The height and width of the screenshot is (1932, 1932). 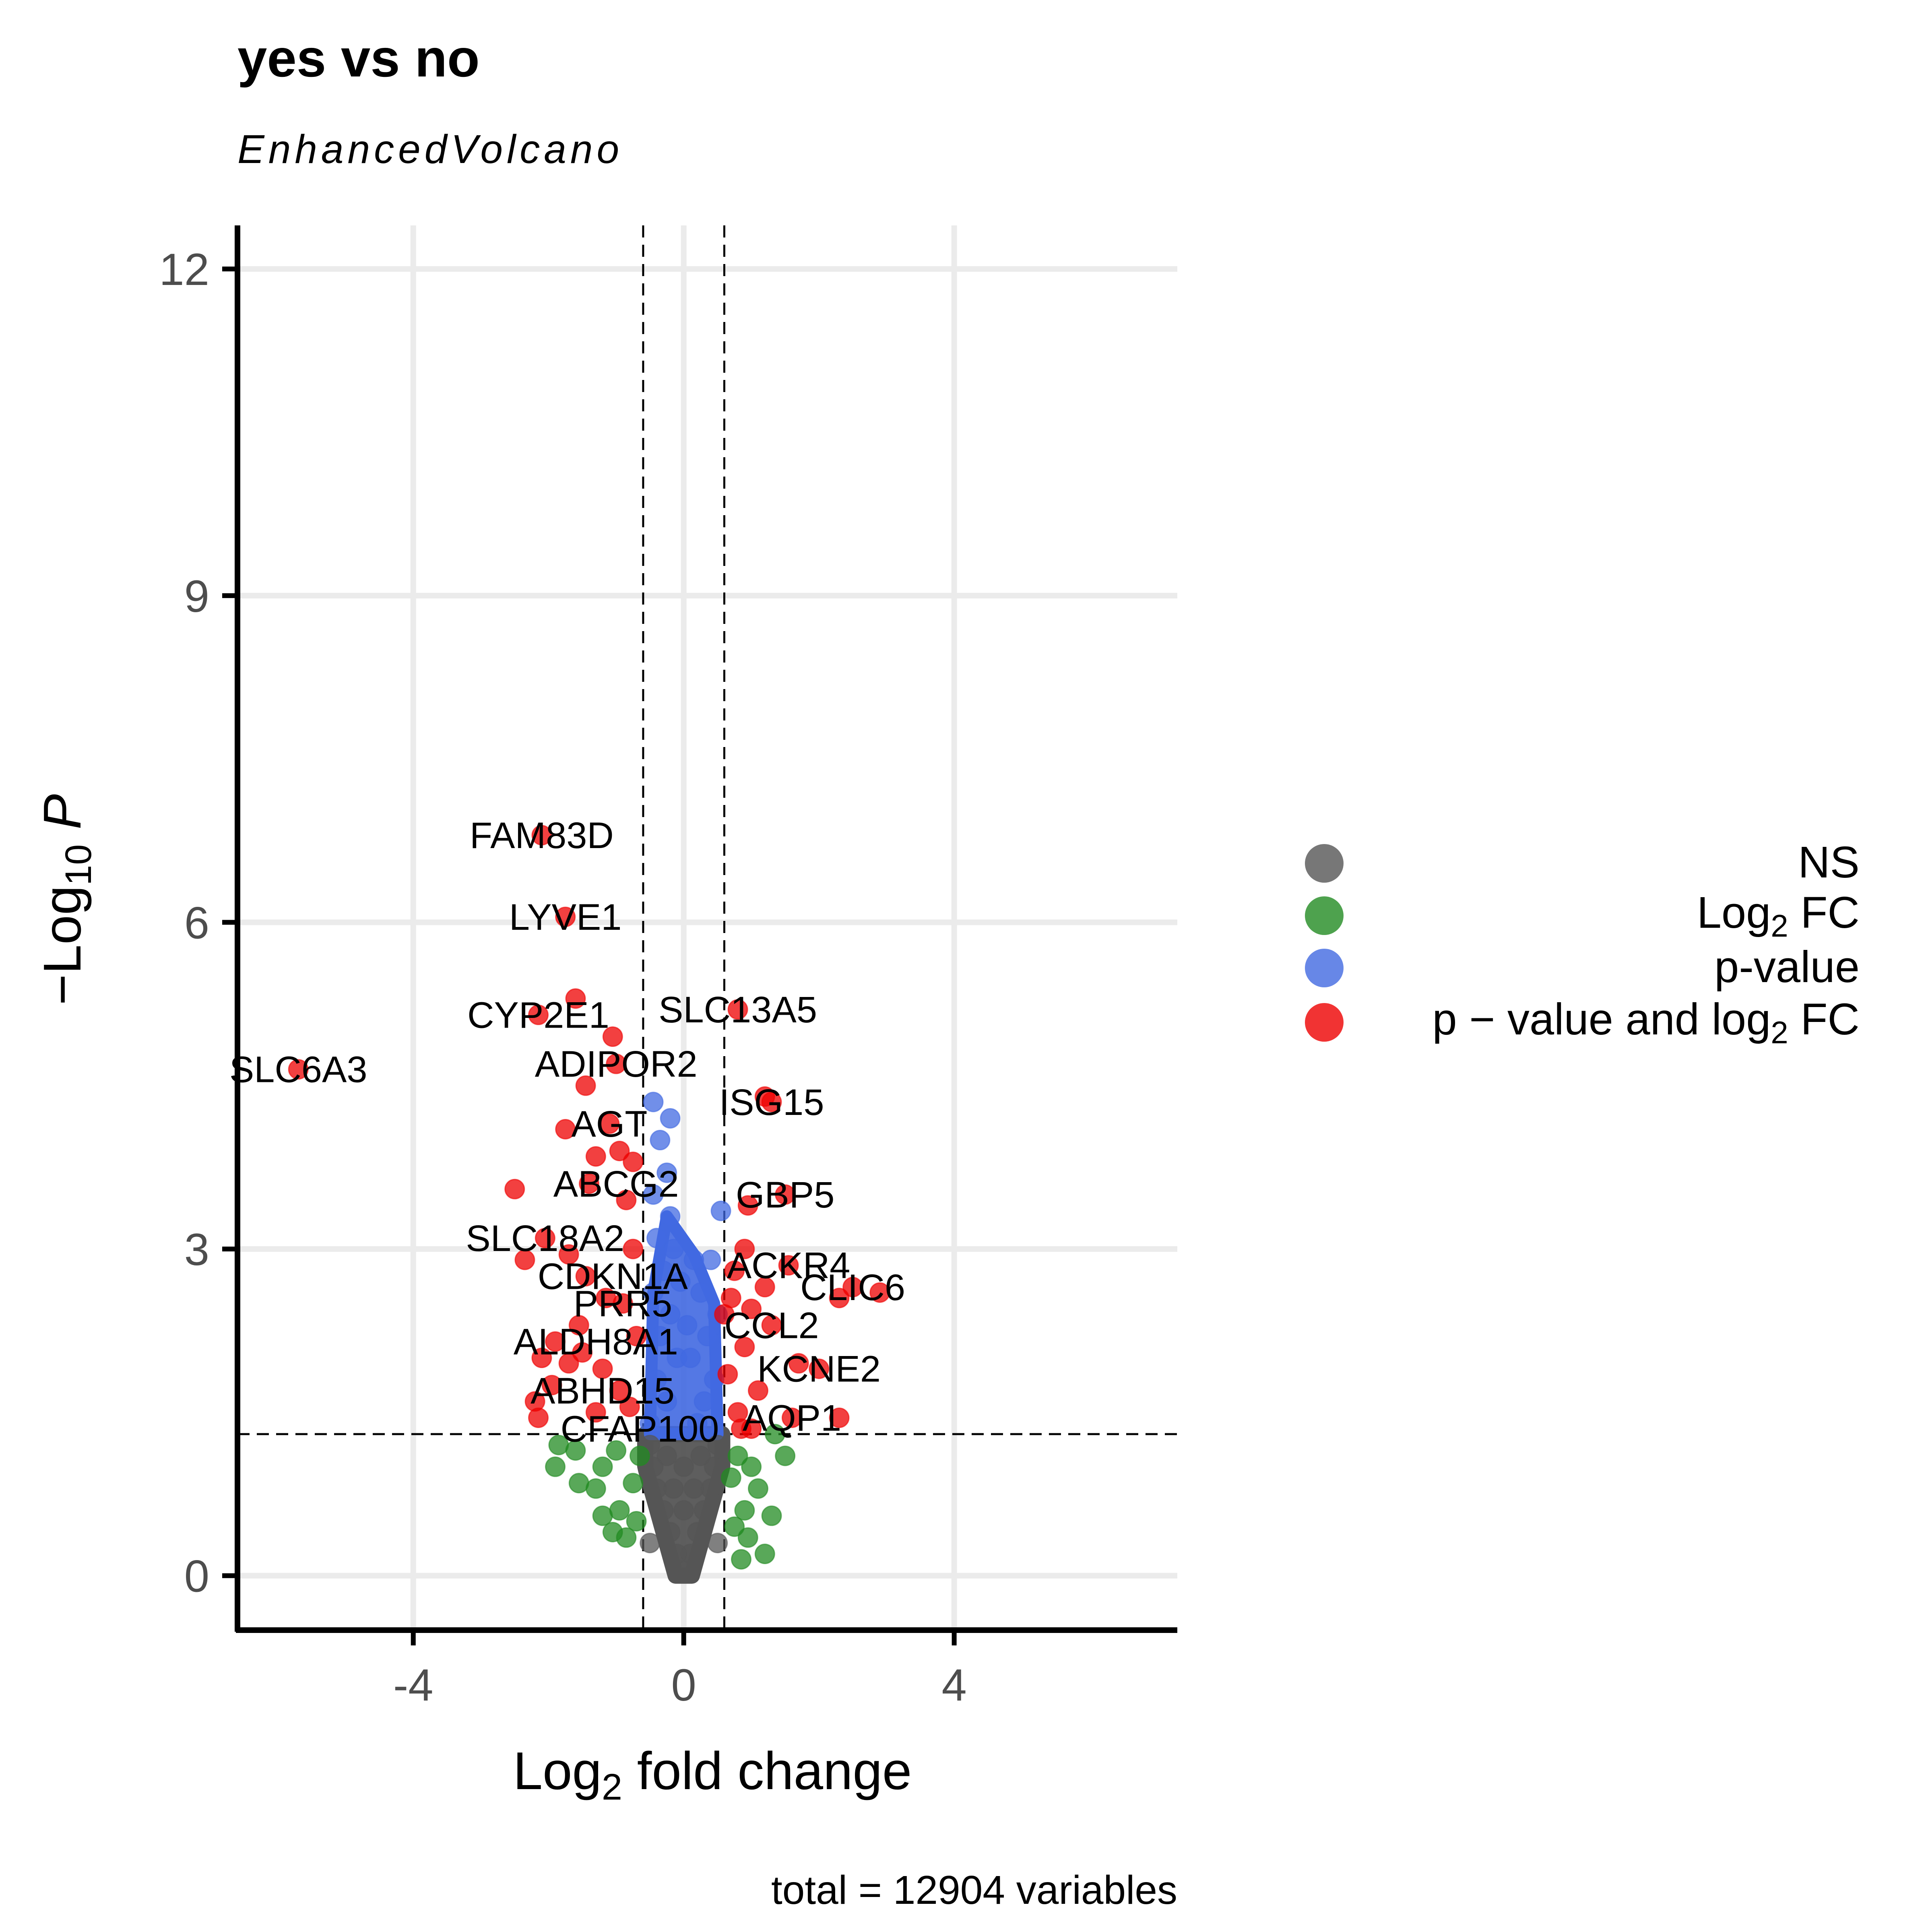 What do you see at coordinates (1582, 862) in the screenshot?
I see `legend-item-ns: NS` at bounding box center [1582, 862].